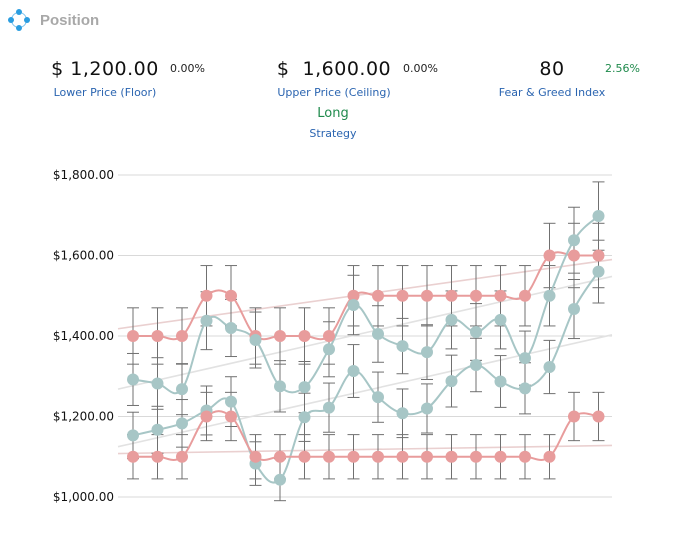  What do you see at coordinates (420, 68) in the screenshot?
I see `ceiling-change: 0.00%` at bounding box center [420, 68].